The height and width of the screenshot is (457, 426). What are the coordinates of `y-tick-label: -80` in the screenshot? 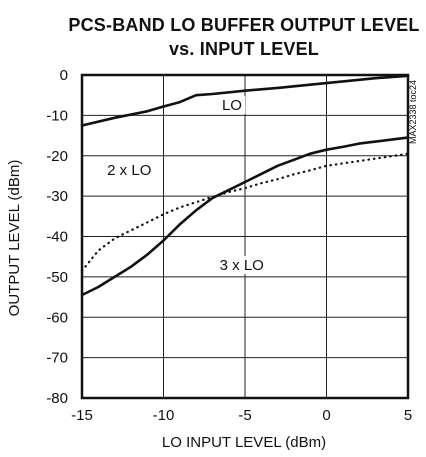 It's located at (57, 398).